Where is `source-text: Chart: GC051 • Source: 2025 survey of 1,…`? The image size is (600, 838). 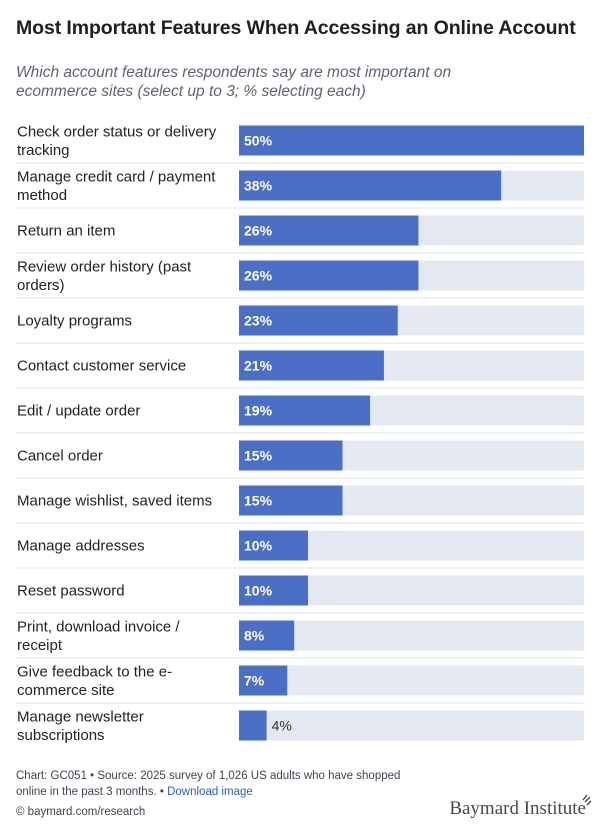 source-text: Chart: GC051 • Source: 2025 survey of 1,… is located at coordinates (208, 784).